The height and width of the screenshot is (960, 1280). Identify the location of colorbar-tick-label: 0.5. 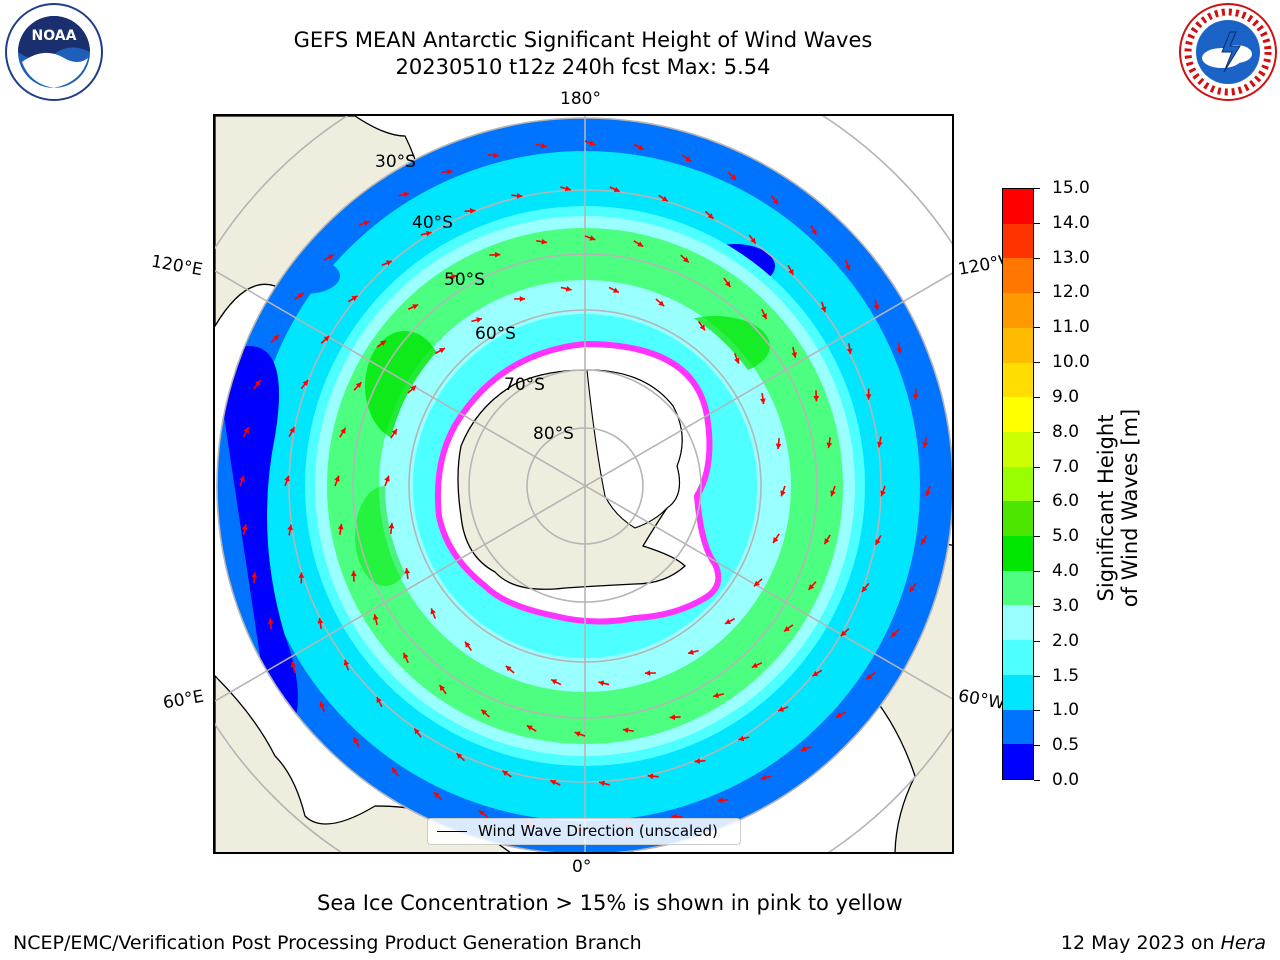
(1066, 745).